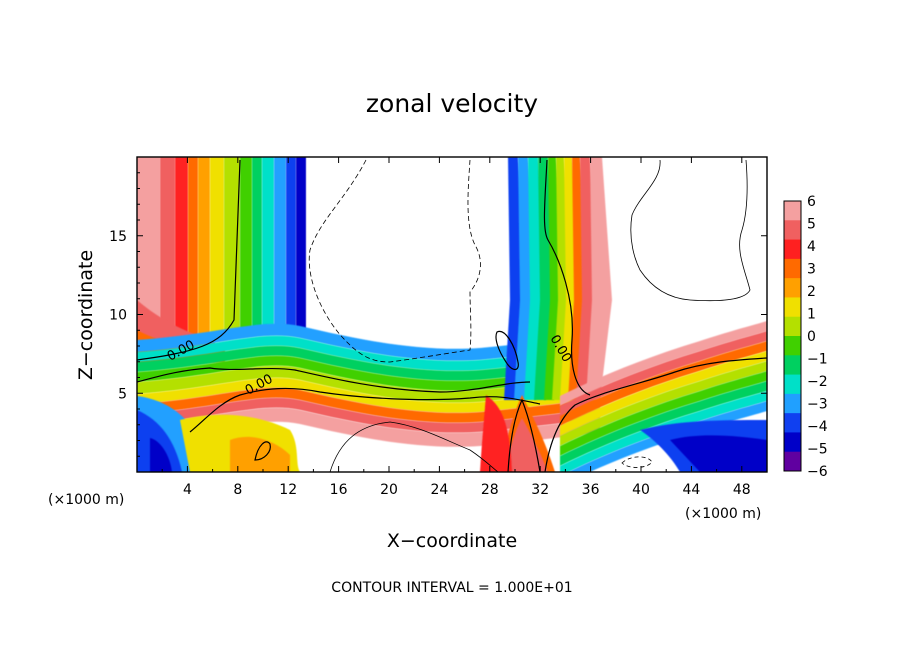 The height and width of the screenshot is (654, 904). I want to click on x-tick: 8, so click(237, 327).